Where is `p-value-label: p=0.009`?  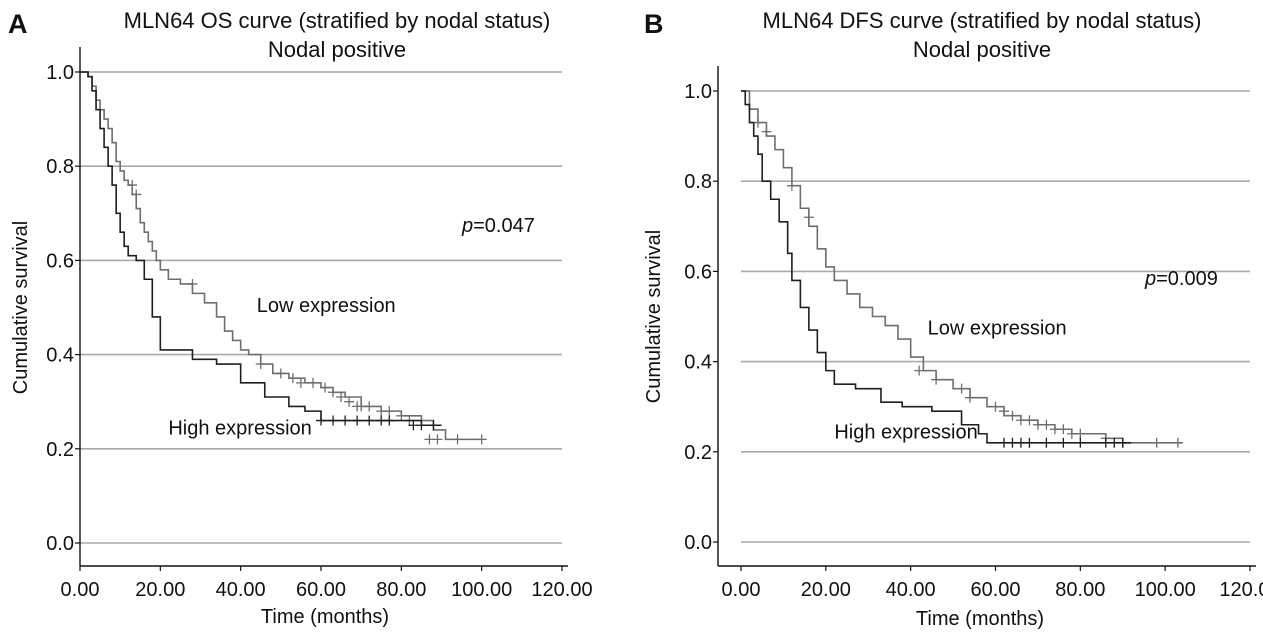
p-value-label: p=0.009 is located at coordinates (1181, 279).